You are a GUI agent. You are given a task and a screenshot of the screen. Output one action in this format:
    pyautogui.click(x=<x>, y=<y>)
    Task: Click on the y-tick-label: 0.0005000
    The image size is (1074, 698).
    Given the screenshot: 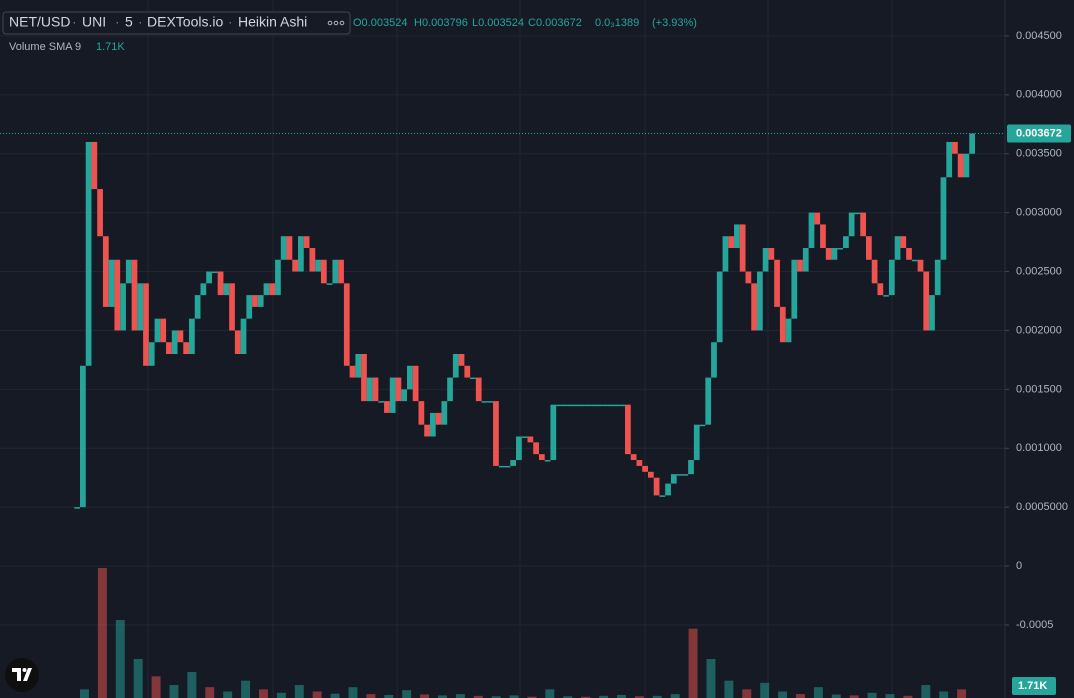 What is the action you would take?
    pyautogui.click(x=1042, y=507)
    